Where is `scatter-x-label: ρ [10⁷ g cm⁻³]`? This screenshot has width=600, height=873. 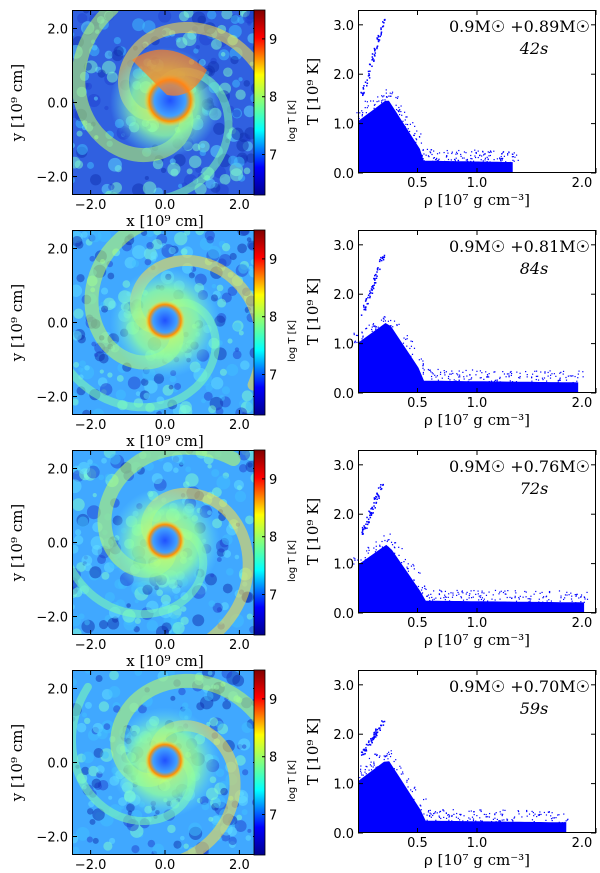 scatter-x-label: ρ [10⁷ g cm⁻³] is located at coordinates (477, 420).